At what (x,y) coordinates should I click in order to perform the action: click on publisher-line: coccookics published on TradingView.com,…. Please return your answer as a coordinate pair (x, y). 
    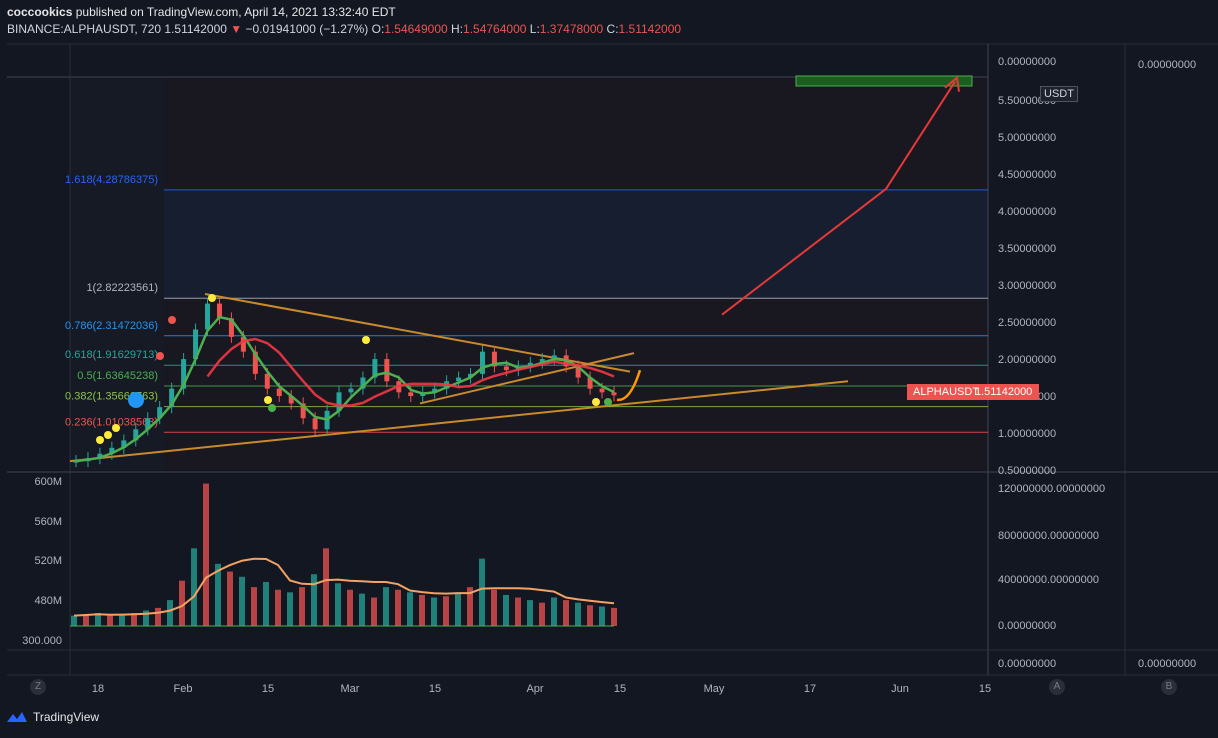
    Looking at the image, I should click on (201, 12).